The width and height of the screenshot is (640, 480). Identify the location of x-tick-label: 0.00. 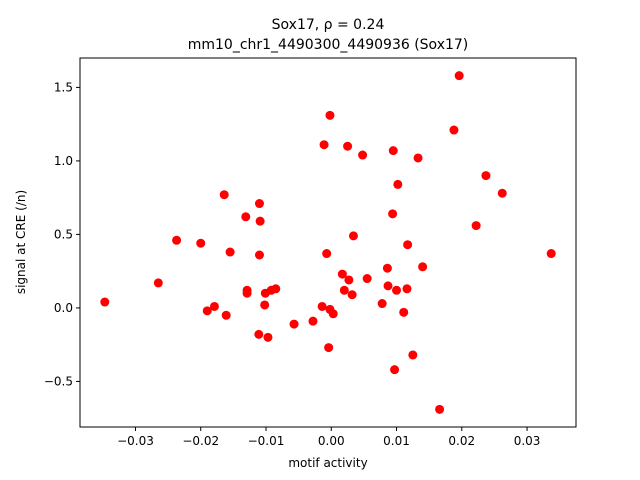
(331, 441).